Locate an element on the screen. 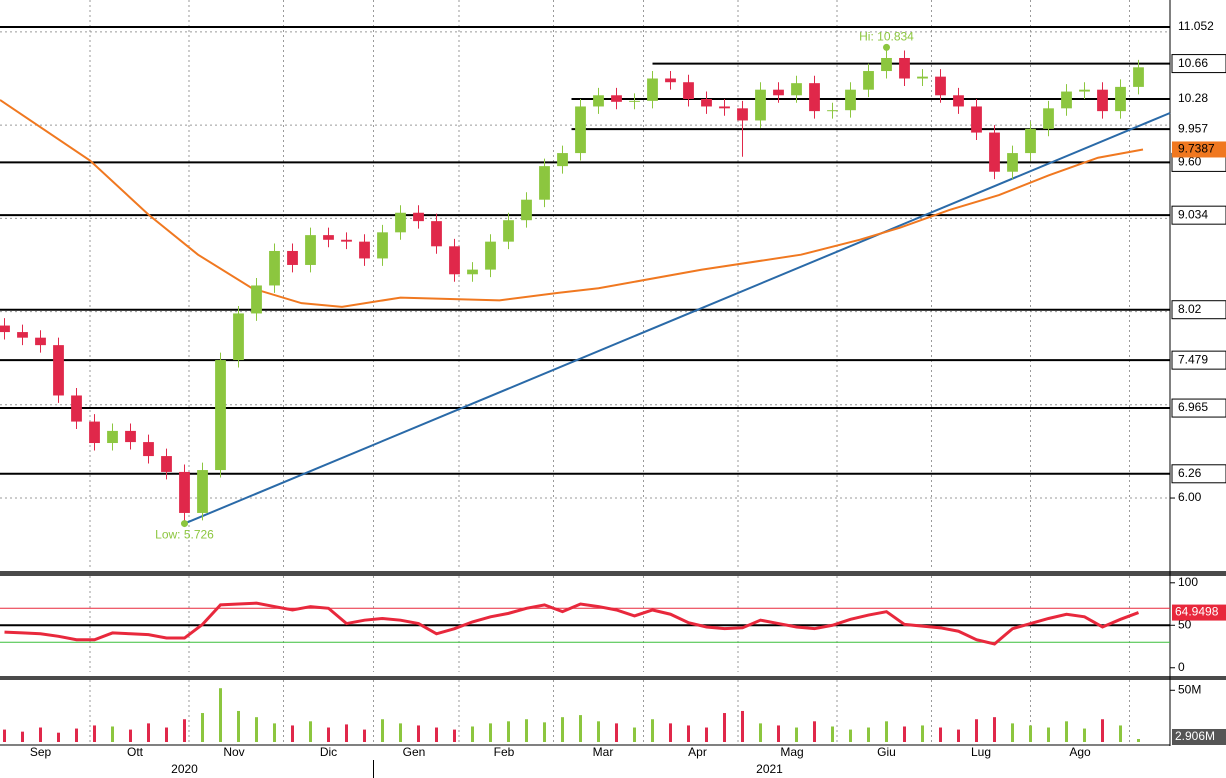 The width and height of the screenshot is (1226, 778). annotation-label: Low: 5.726 is located at coordinates (184, 535).